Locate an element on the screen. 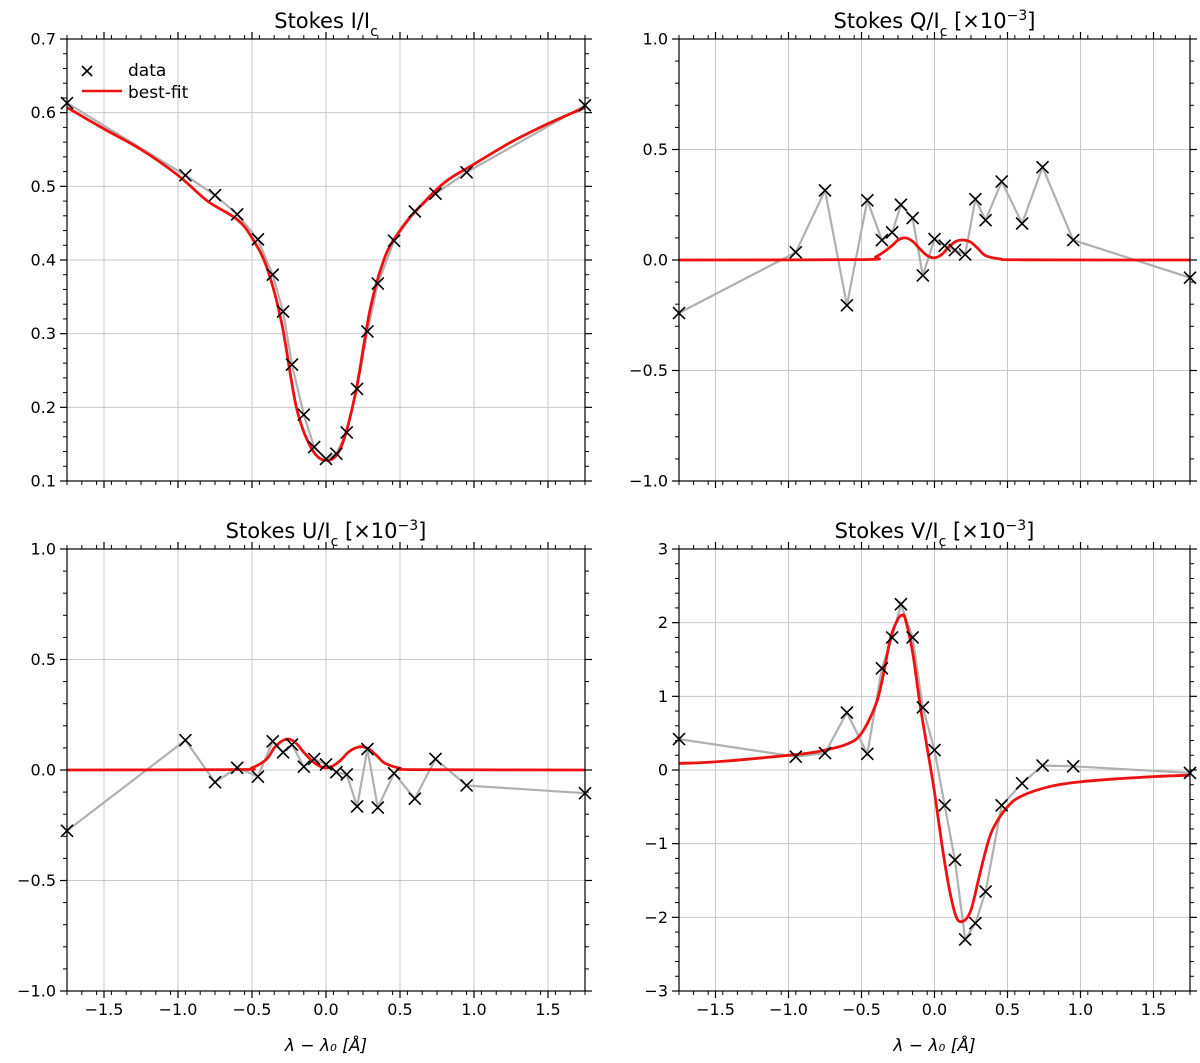 The image size is (1200, 1063). y-tick-label: 0 is located at coordinates (663, 770).